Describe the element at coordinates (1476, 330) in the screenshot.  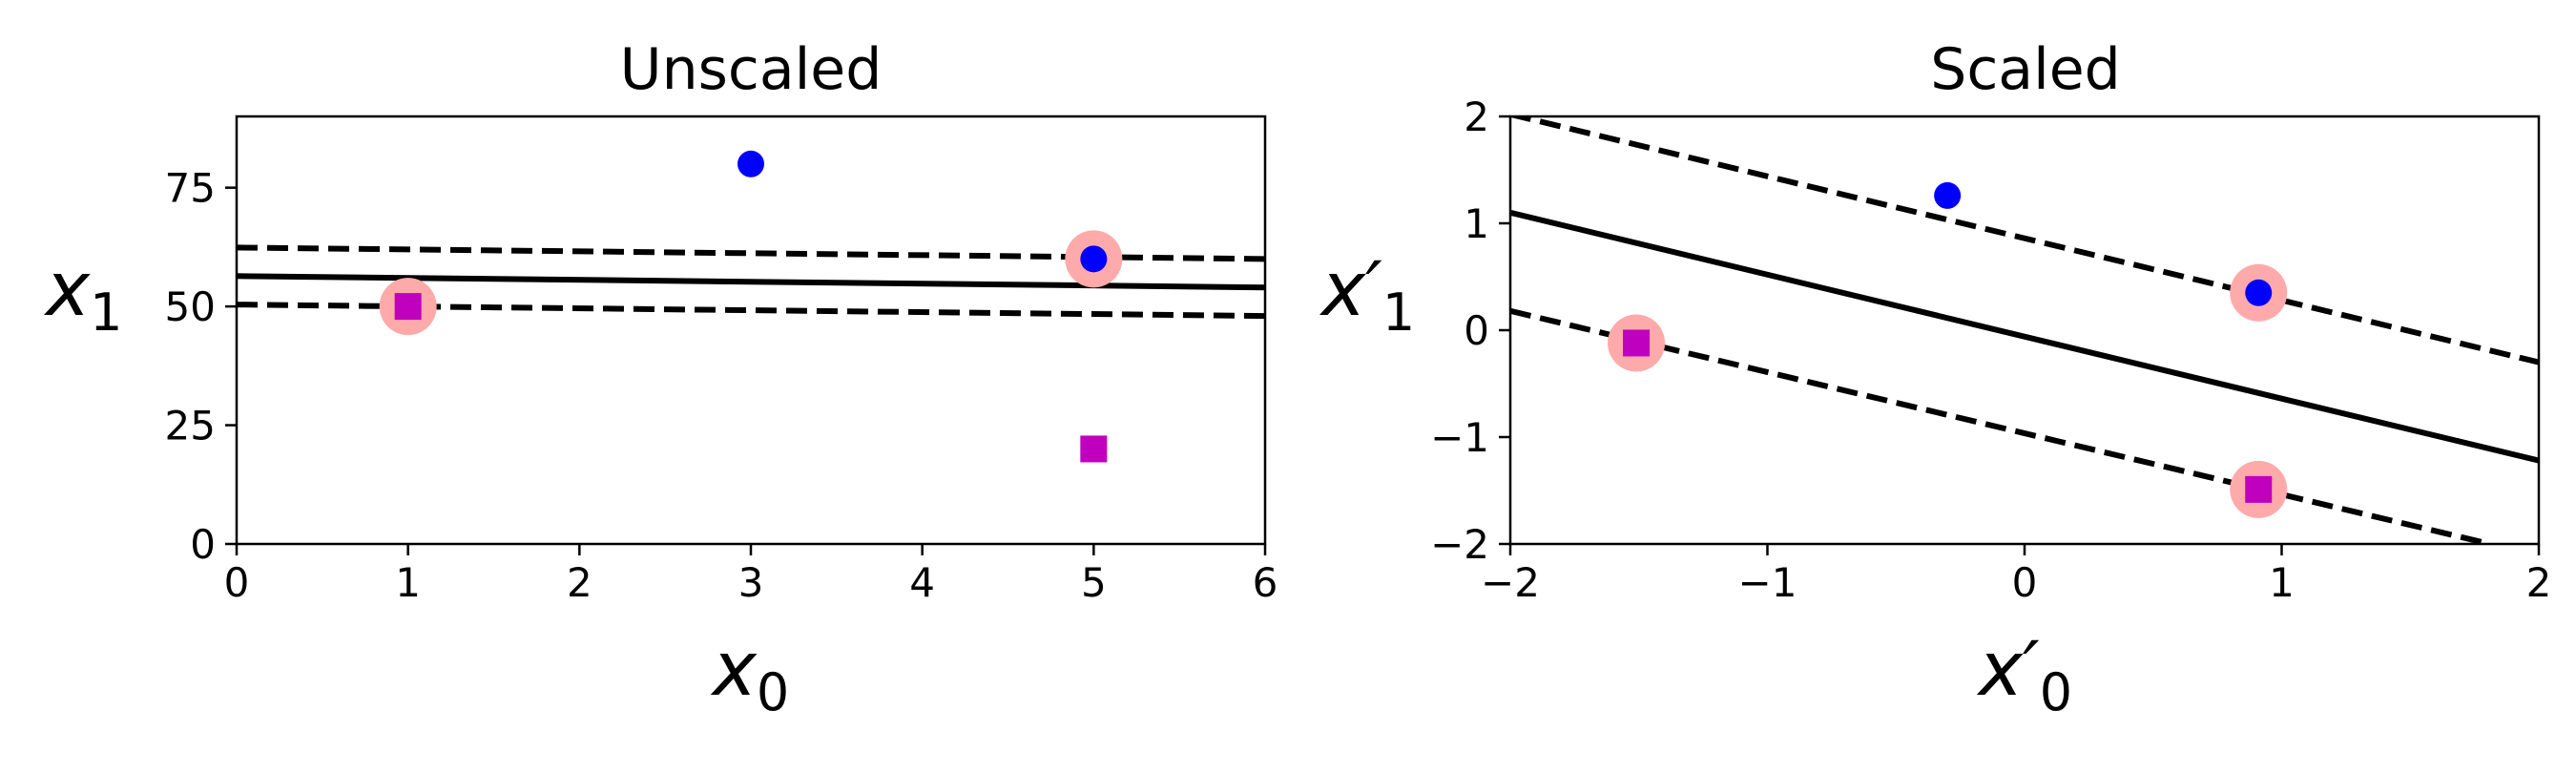
I see `y-tick-label-scaled-2: 0` at that location.